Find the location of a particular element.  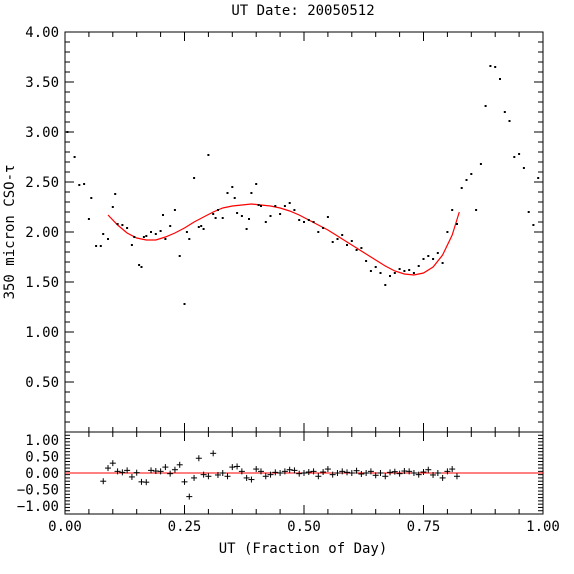

fit-curve is located at coordinates (283, 239).